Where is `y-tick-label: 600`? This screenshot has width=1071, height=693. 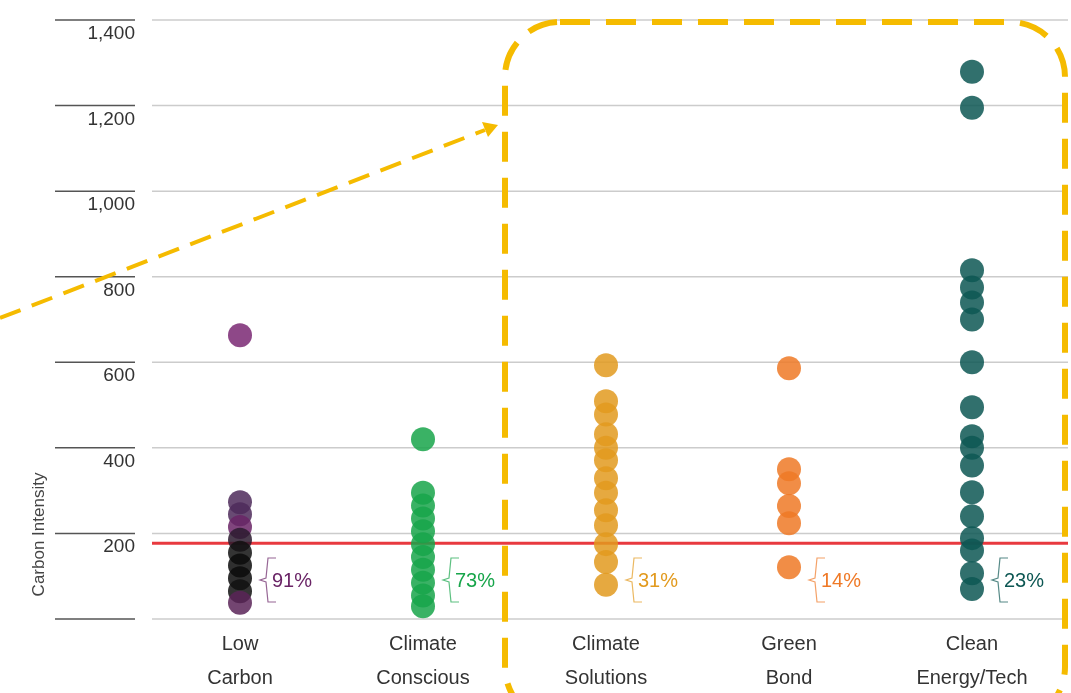
y-tick-label: 600 is located at coordinates (119, 375).